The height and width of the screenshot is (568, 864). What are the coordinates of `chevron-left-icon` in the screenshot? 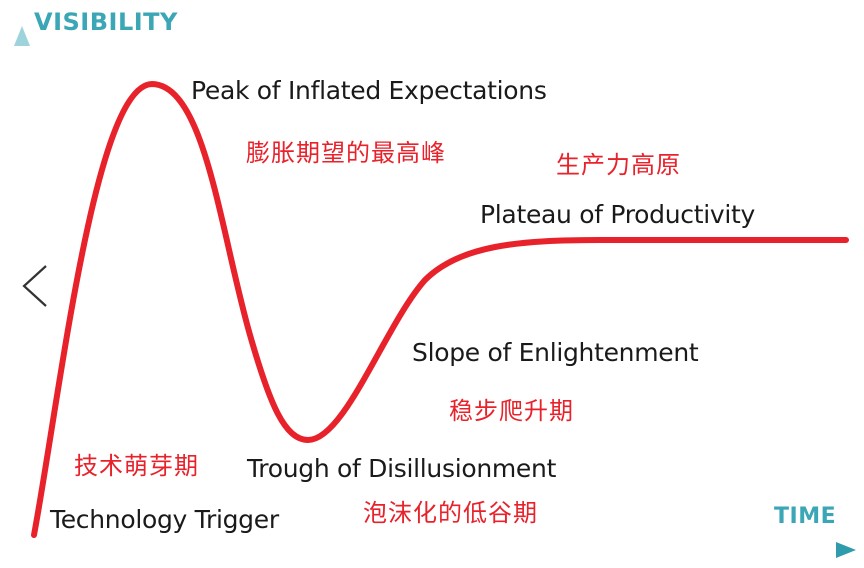 It's located at (36, 286).